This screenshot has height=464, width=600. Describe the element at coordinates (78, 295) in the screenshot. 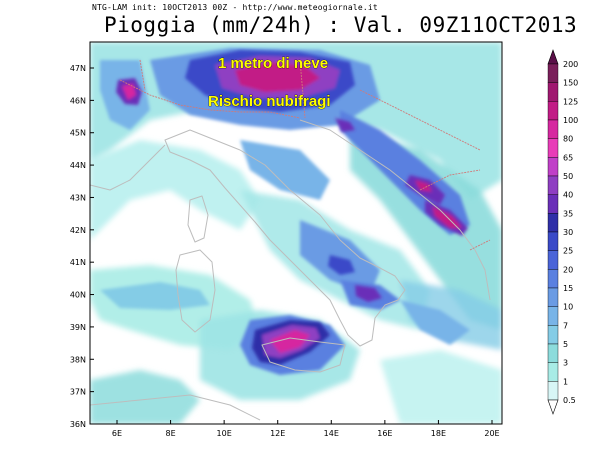

I see `lat-tick-label: 40N` at that location.